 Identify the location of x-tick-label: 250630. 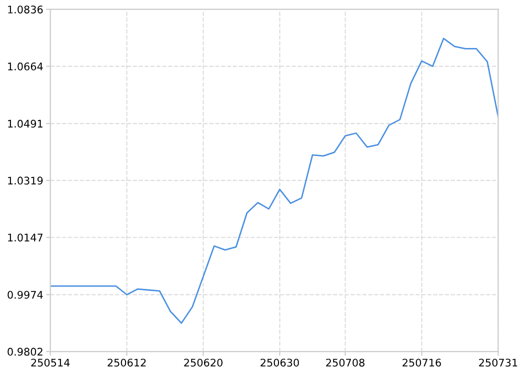
(279, 362).